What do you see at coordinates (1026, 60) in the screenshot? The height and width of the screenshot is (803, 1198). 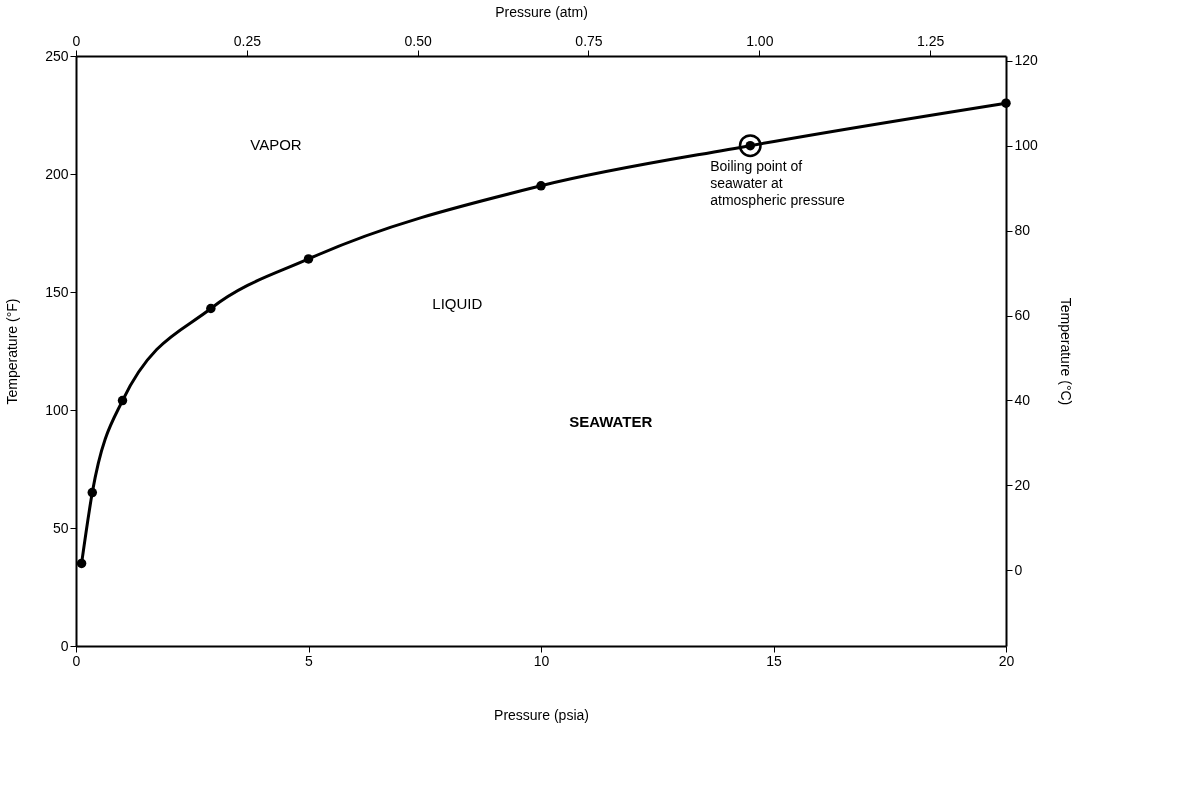 I see `y2-tick-label: 120` at bounding box center [1026, 60].